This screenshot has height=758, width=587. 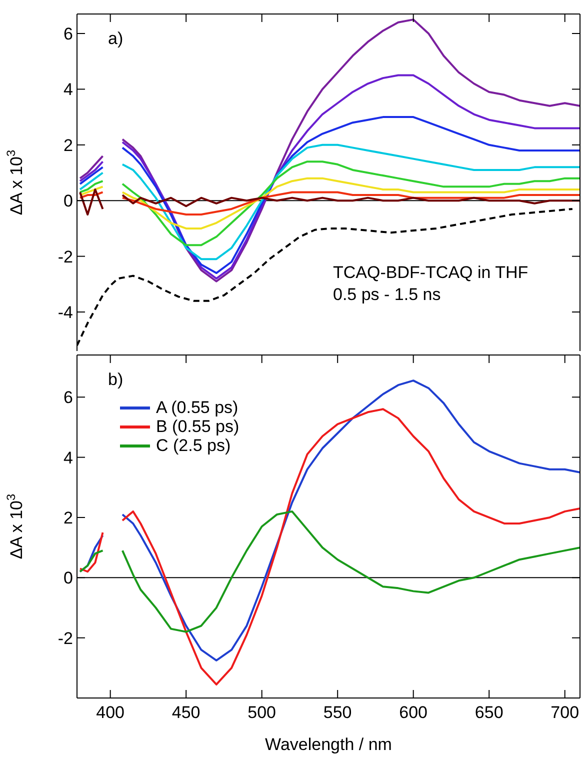 I want to click on x-axis-title: Wavelength / nm, so click(x=328, y=744).